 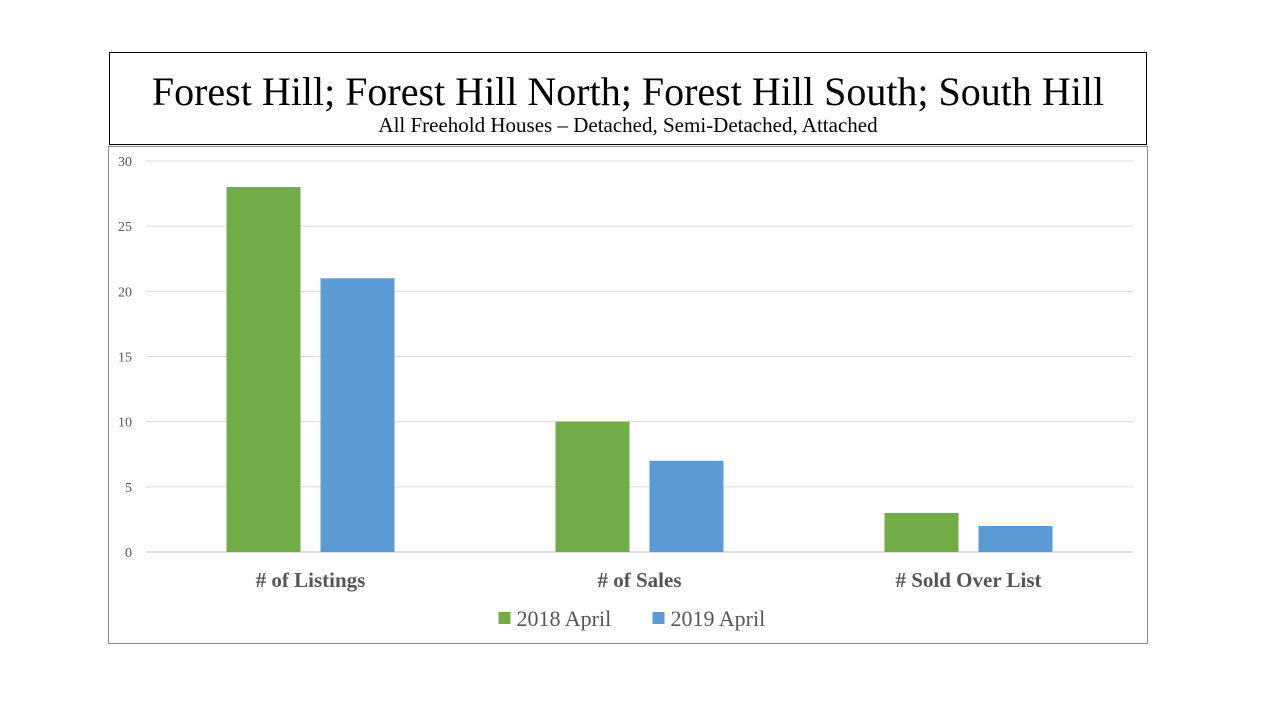 What do you see at coordinates (640, 580) in the screenshot?
I see `category-label: # of Sales` at bounding box center [640, 580].